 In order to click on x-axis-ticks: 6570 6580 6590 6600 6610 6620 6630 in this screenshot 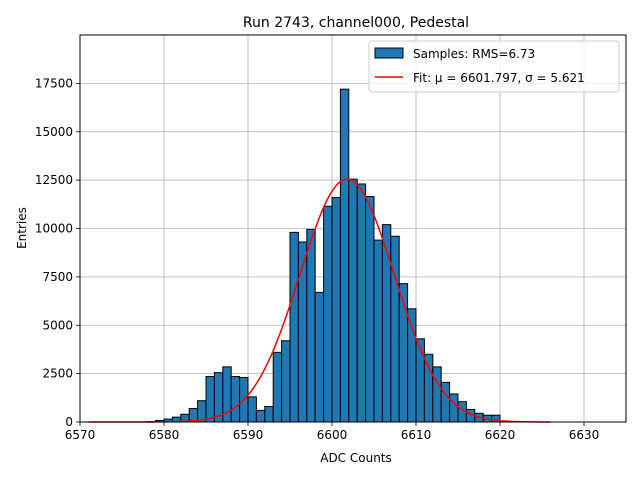, I will do `click(332, 432)`.